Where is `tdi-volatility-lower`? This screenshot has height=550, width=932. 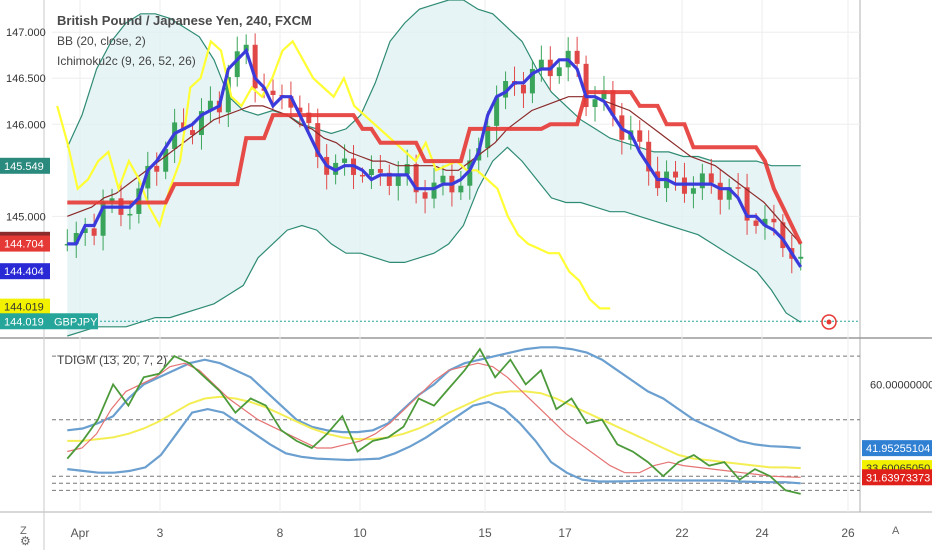
tdi-volatility-lower is located at coordinates (434, 442).